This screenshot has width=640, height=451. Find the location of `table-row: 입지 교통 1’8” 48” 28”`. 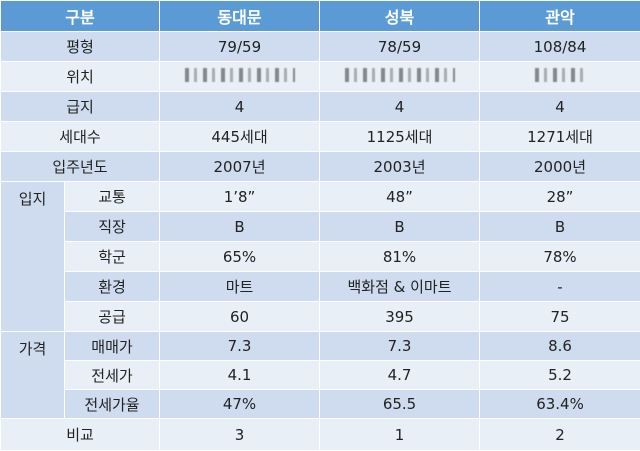

table-row: 입지 교통 1’8” 48” 28” is located at coordinates (320, 197).